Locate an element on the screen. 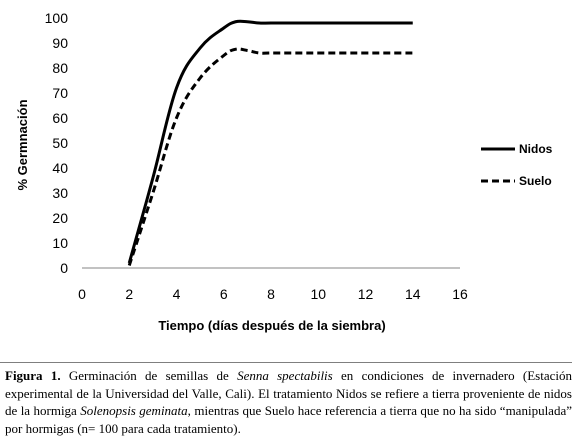 This screenshot has height=442, width=580. y-tick-label: 60 is located at coordinates (60, 118).